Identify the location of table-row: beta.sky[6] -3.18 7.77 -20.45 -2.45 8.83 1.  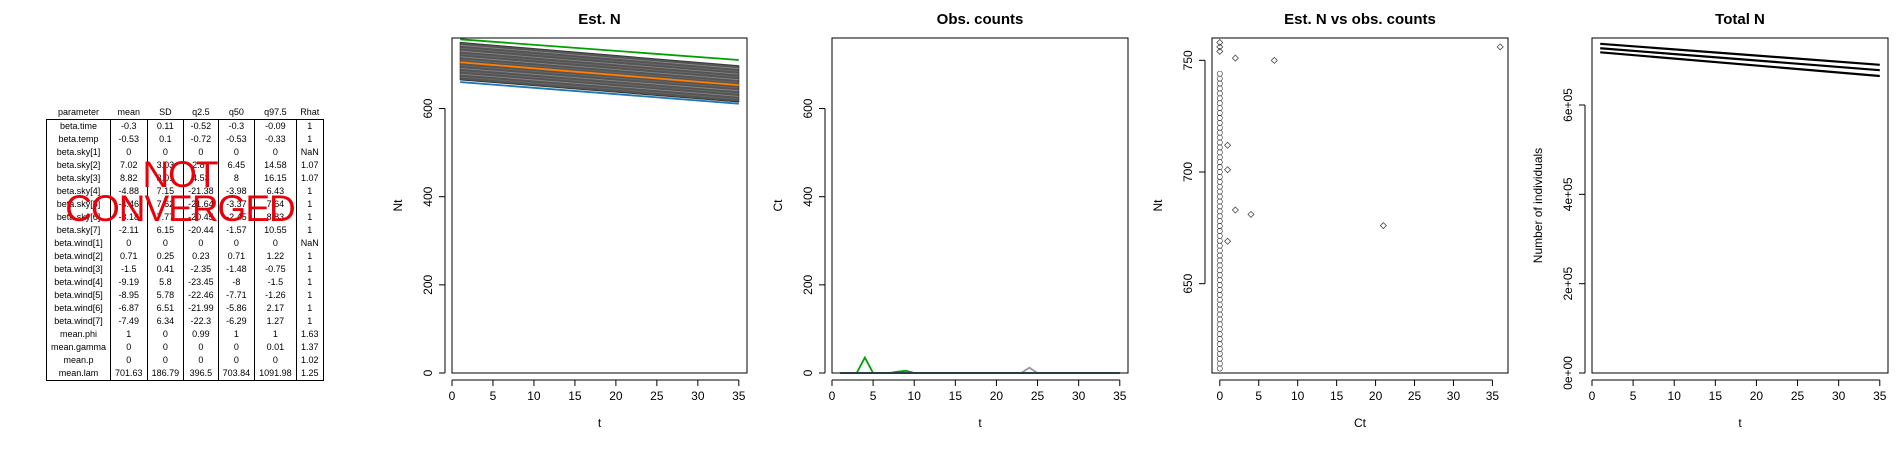
(185, 217).